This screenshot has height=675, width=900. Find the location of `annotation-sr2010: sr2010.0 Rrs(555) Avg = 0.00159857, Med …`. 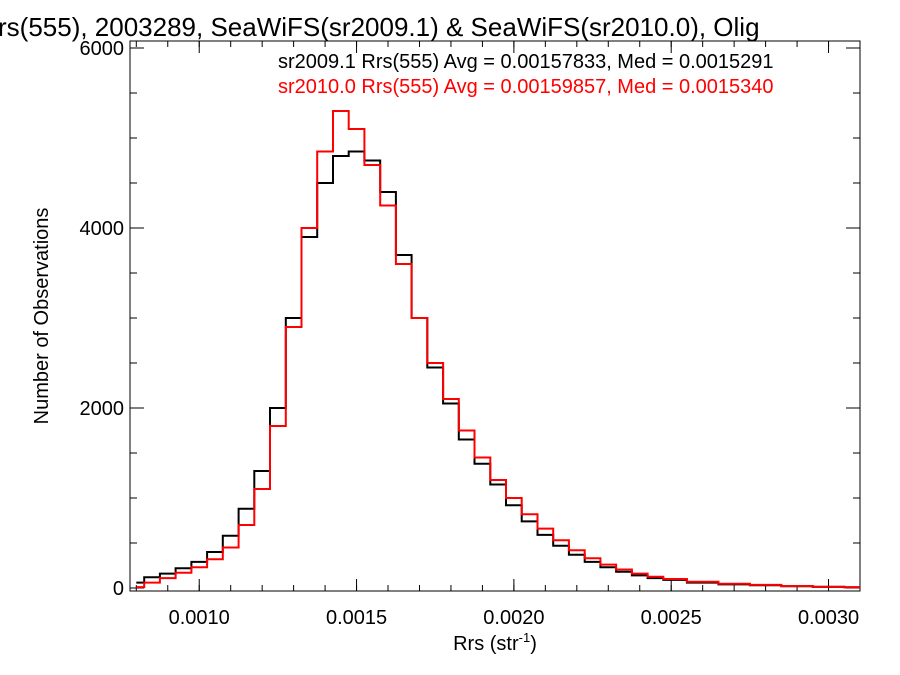

annotation-sr2010: sr2010.0 Rrs(555) Avg = 0.00159857, Med … is located at coordinates (526, 87).